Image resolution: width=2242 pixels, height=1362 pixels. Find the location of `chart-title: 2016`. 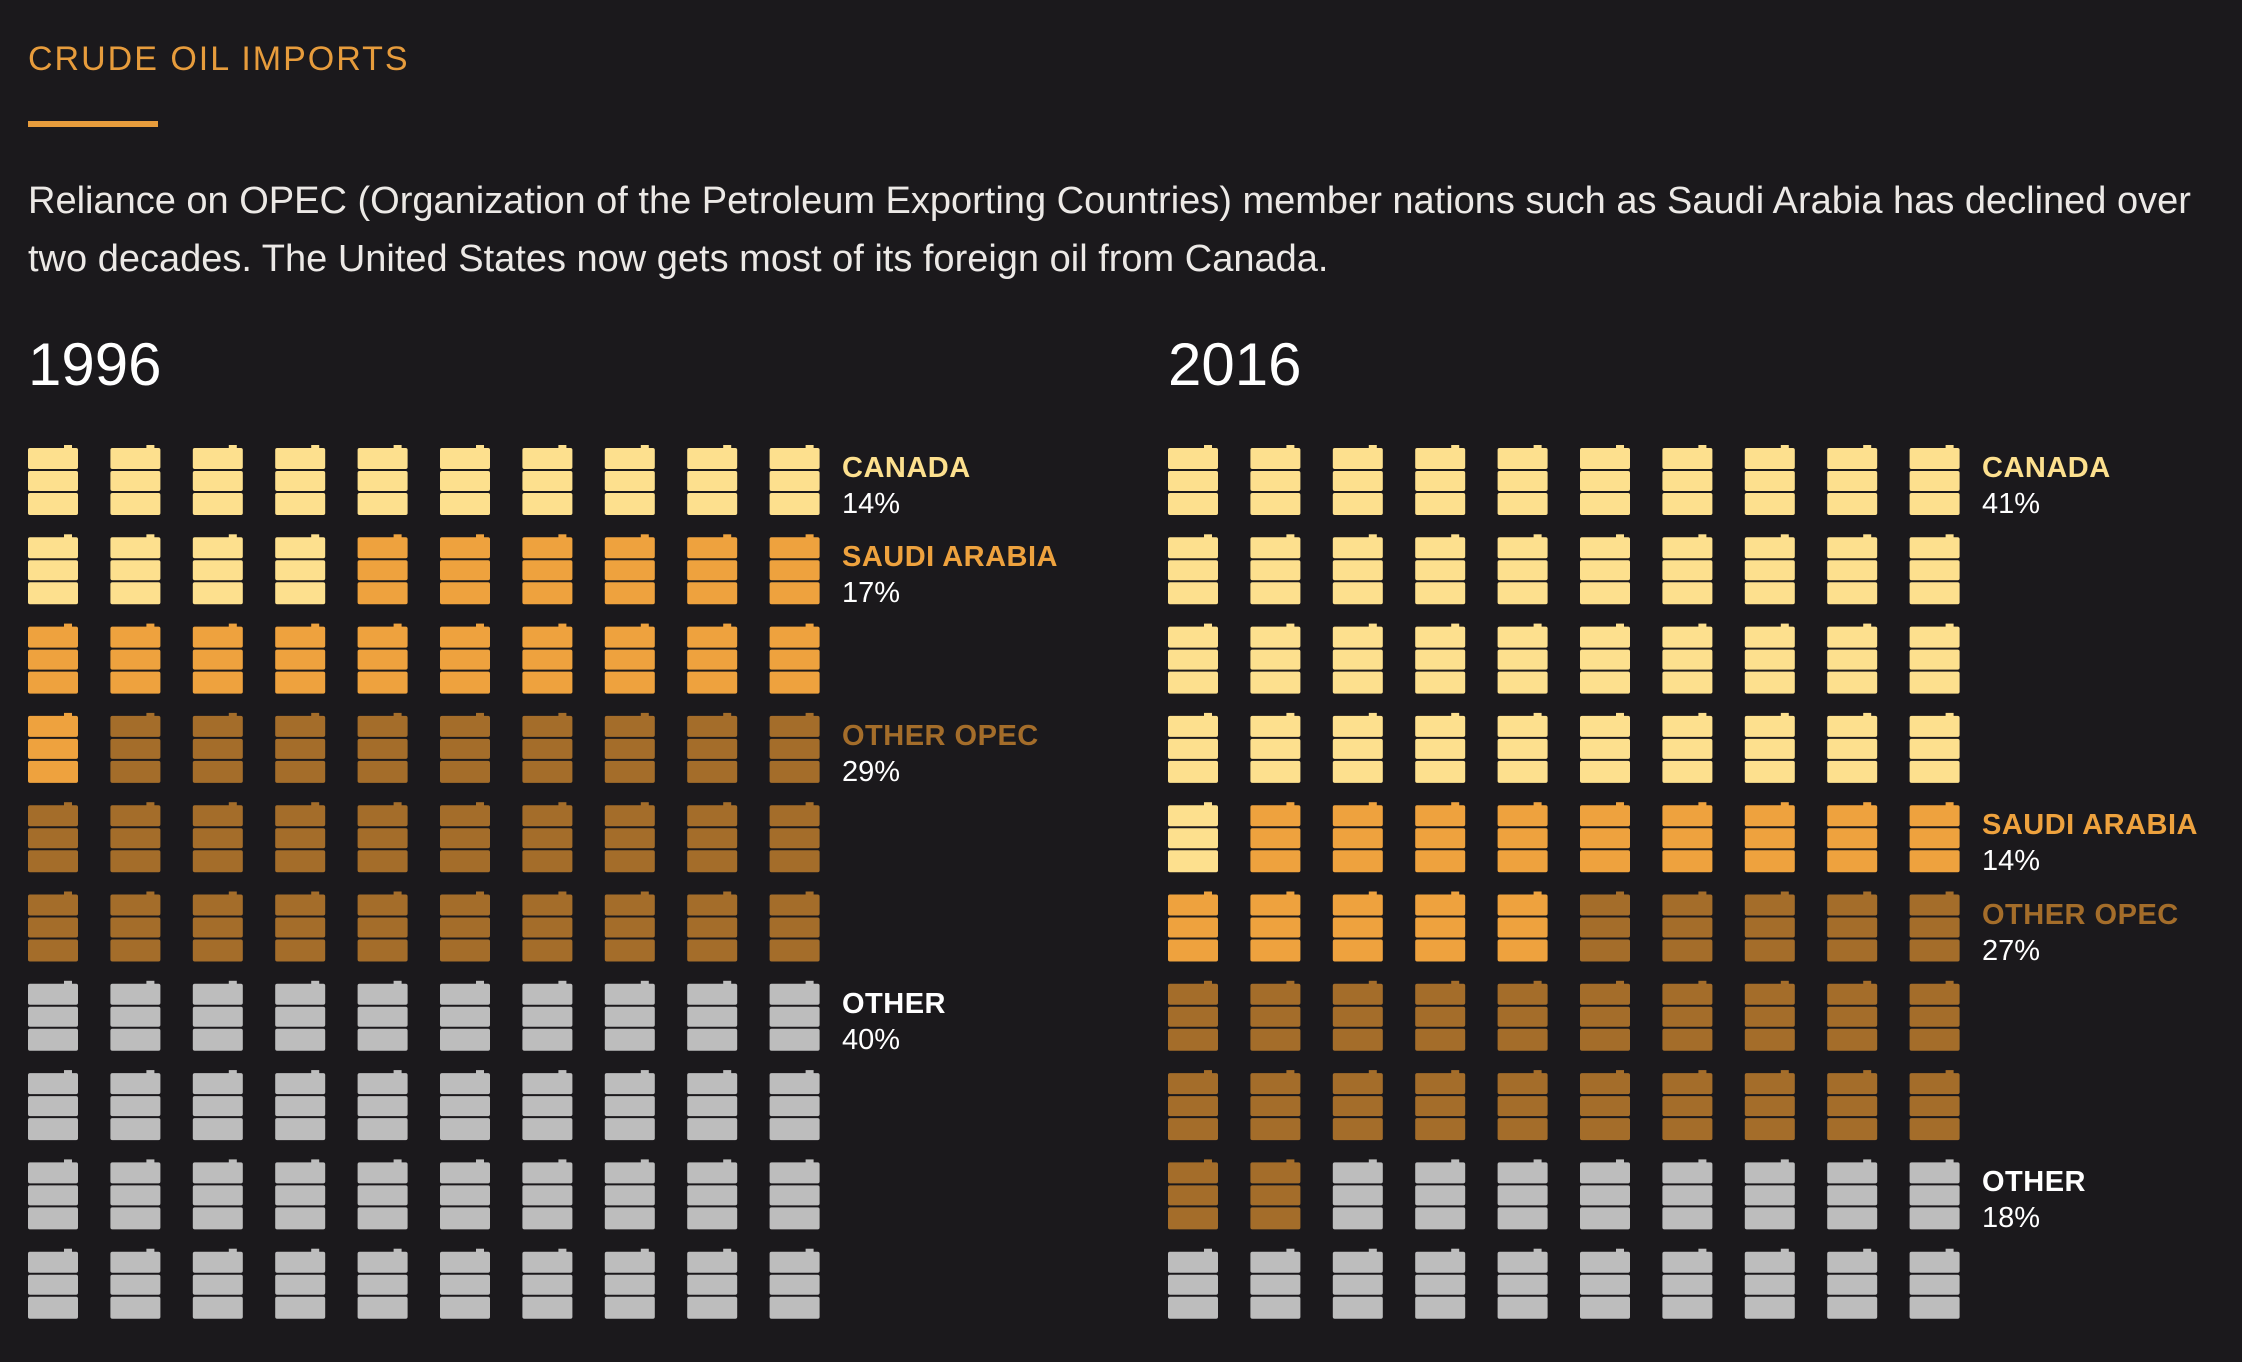

chart-title: 2016 is located at coordinates (1235, 364).